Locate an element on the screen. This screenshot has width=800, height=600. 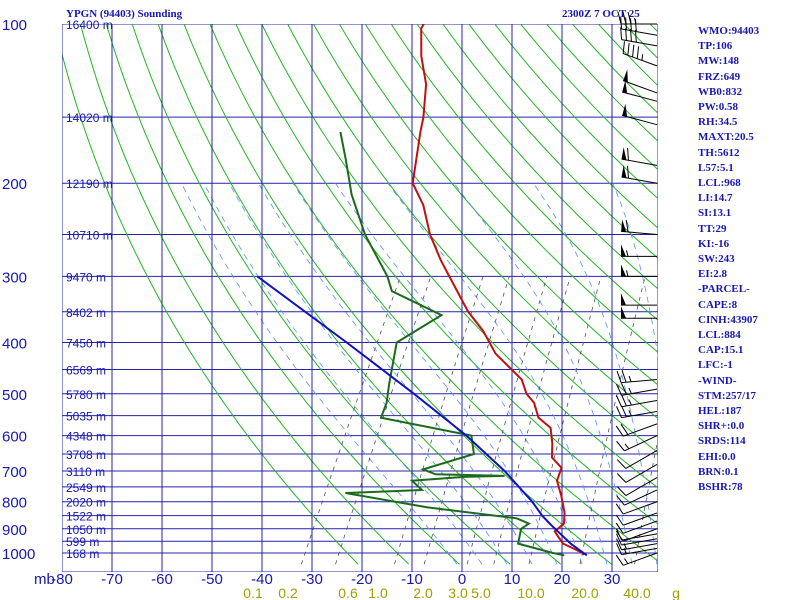
height-label: 8402 m is located at coordinates (86, 313).